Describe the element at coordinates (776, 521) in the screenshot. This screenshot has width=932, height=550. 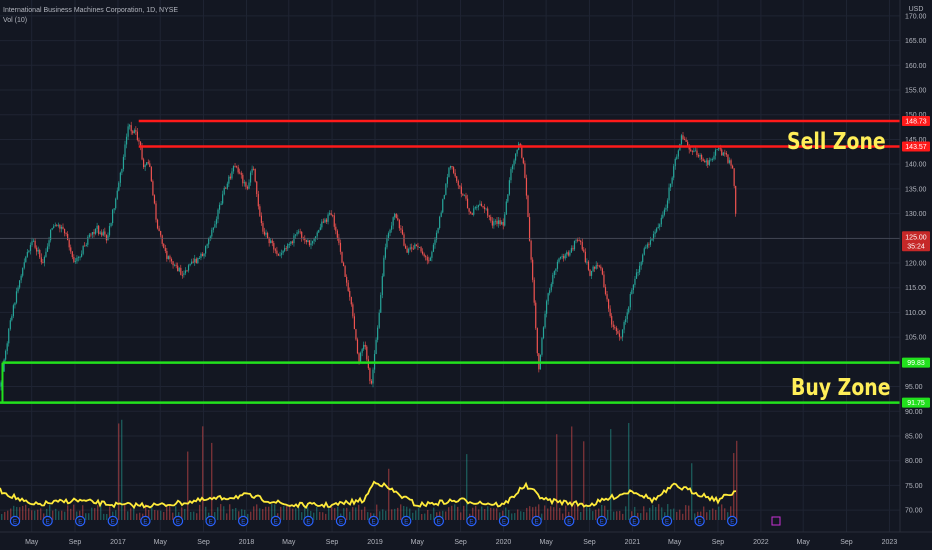
I see `split-marker-icon` at that location.